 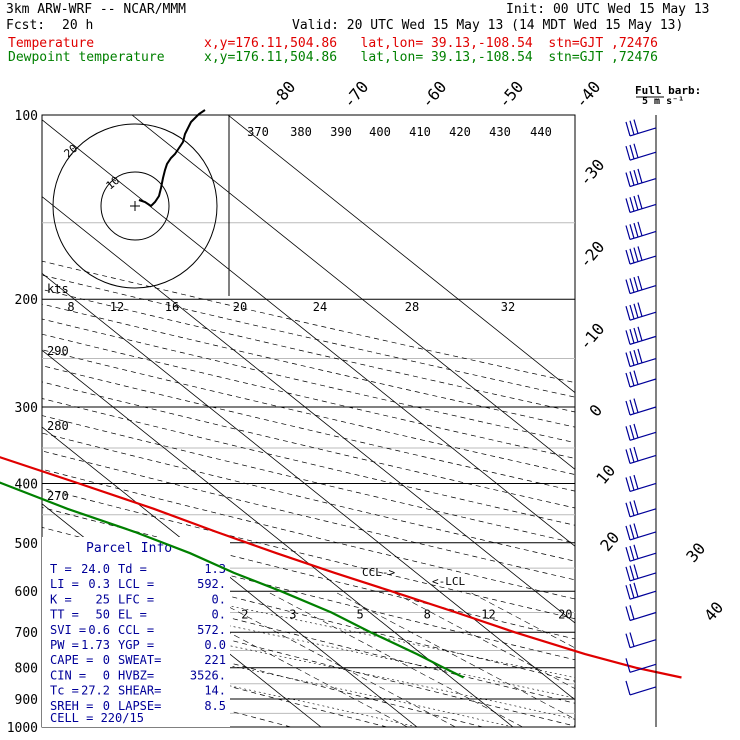 What do you see at coordinates (26, 408) in the screenshot?
I see `pressure-tick-label: 300` at bounding box center [26, 408].